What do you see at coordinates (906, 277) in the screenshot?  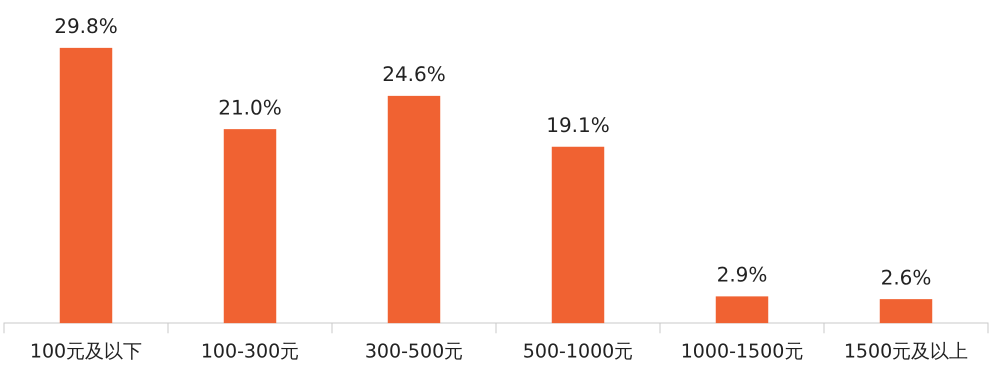 I see `data-label: 2.6%` at bounding box center [906, 277].